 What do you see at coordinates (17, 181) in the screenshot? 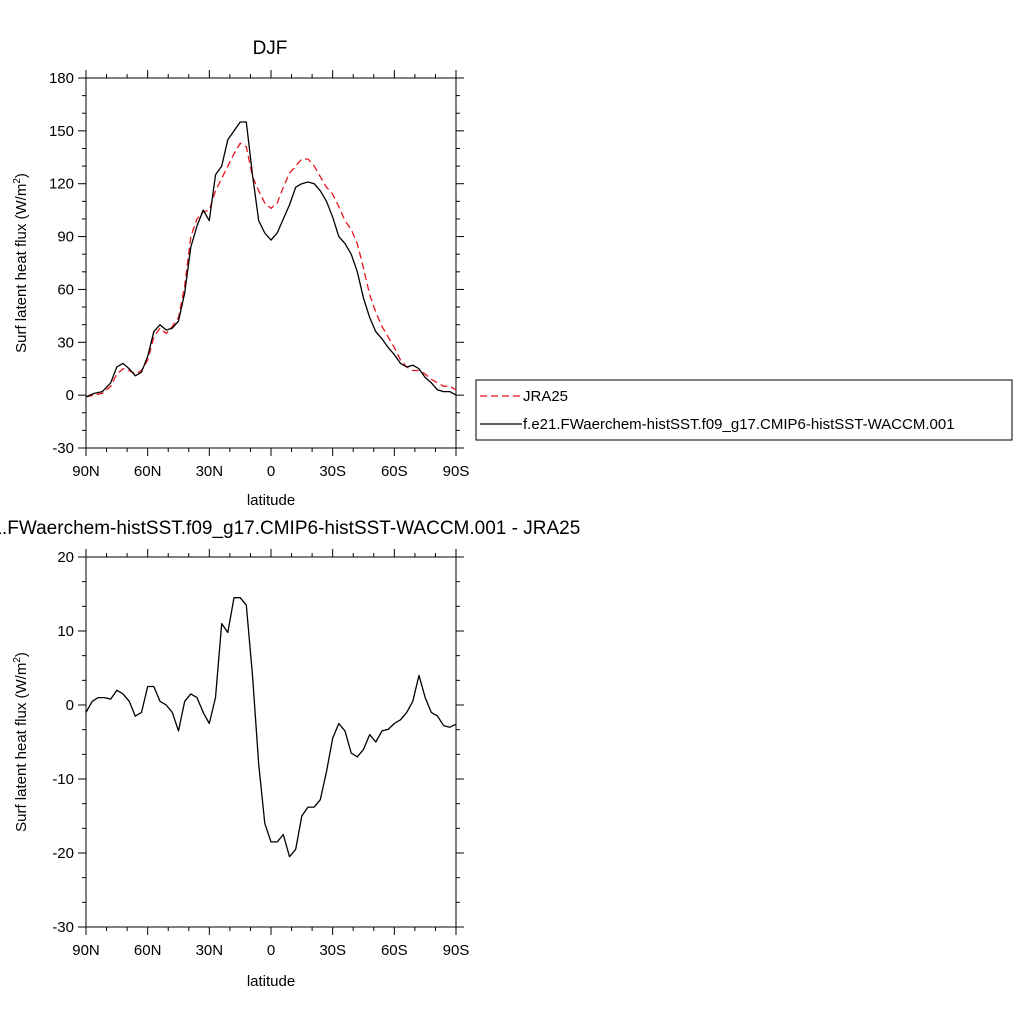
I see `top-y-axis-title-sup: 2` at bounding box center [17, 181].